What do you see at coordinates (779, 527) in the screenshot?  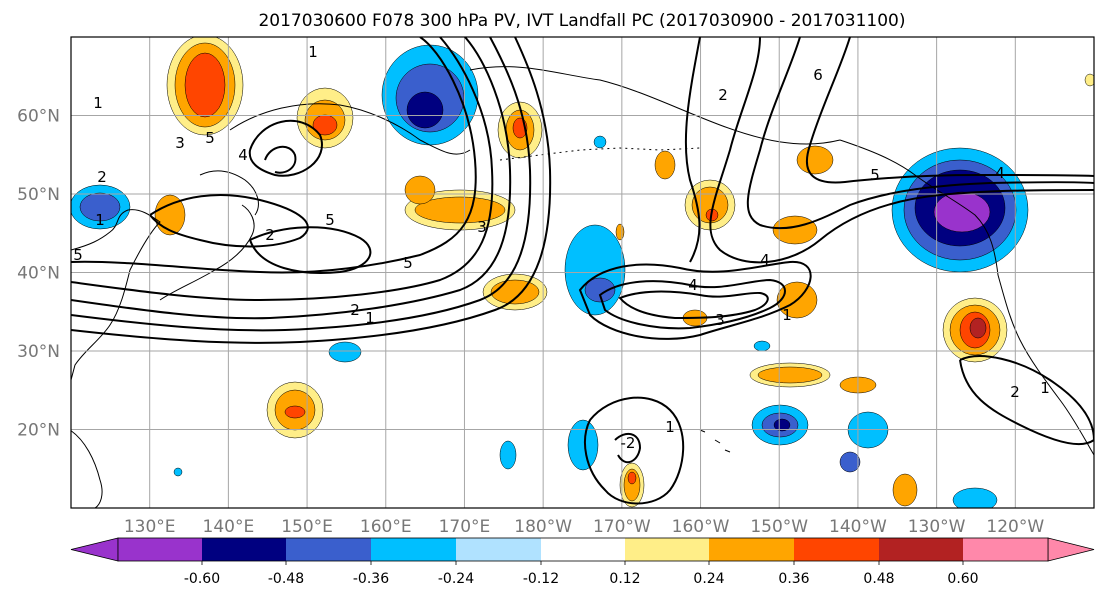 I see `lon-label: 150°W` at bounding box center [779, 527].